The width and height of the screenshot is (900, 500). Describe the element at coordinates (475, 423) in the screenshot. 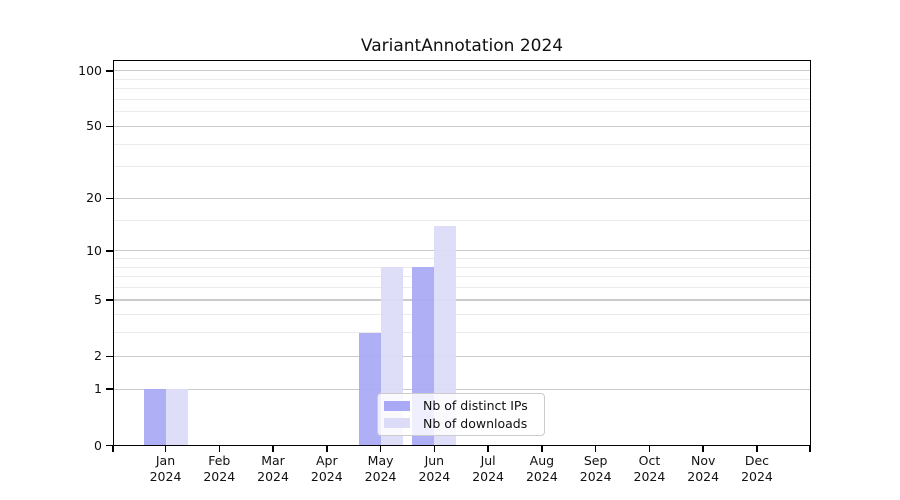

I see `legend-label-downloads: Nb of downloads` at that location.